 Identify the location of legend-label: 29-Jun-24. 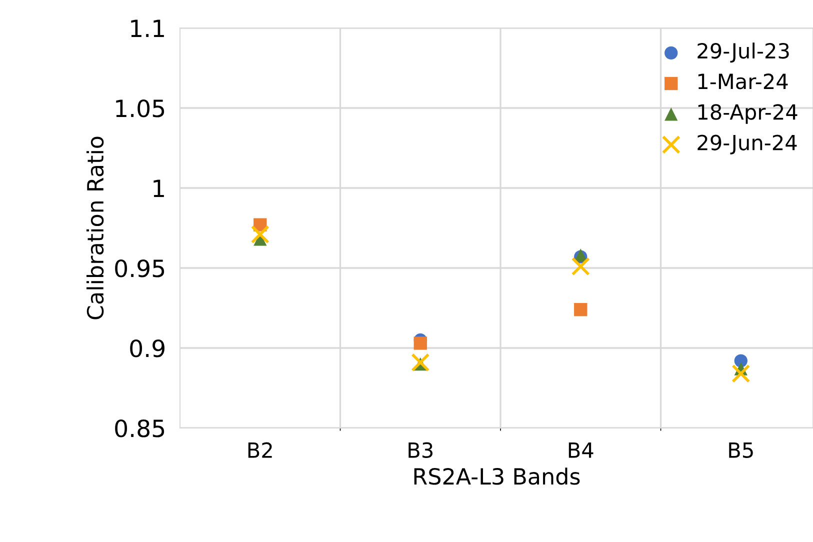
(747, 144).